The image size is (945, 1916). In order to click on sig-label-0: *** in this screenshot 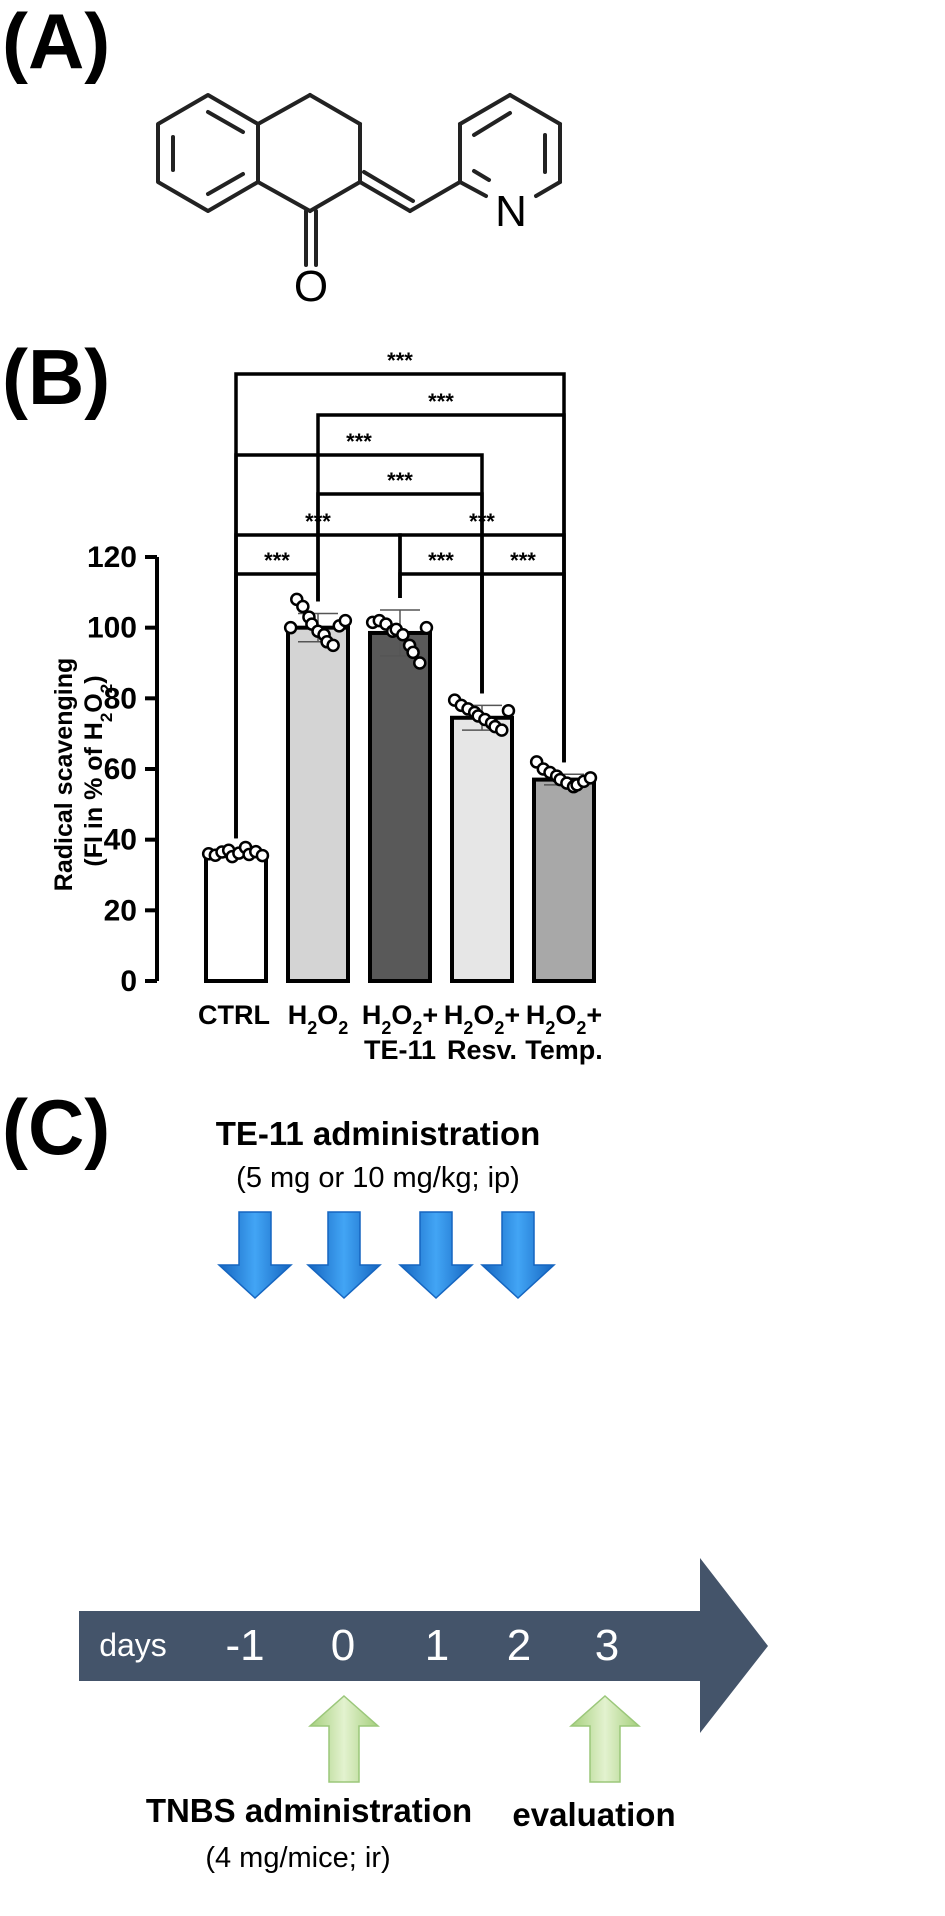, I will do `click(277, 560)`.